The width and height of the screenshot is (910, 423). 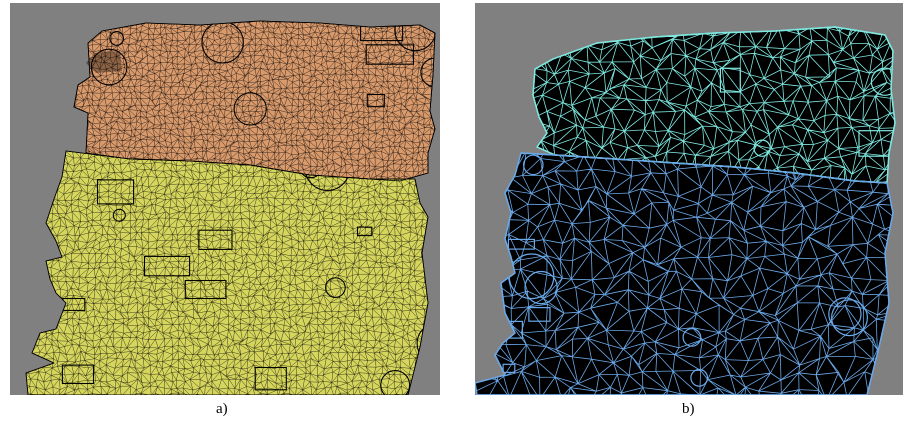 I want to click on part-outline, so click(x=714, y=105).